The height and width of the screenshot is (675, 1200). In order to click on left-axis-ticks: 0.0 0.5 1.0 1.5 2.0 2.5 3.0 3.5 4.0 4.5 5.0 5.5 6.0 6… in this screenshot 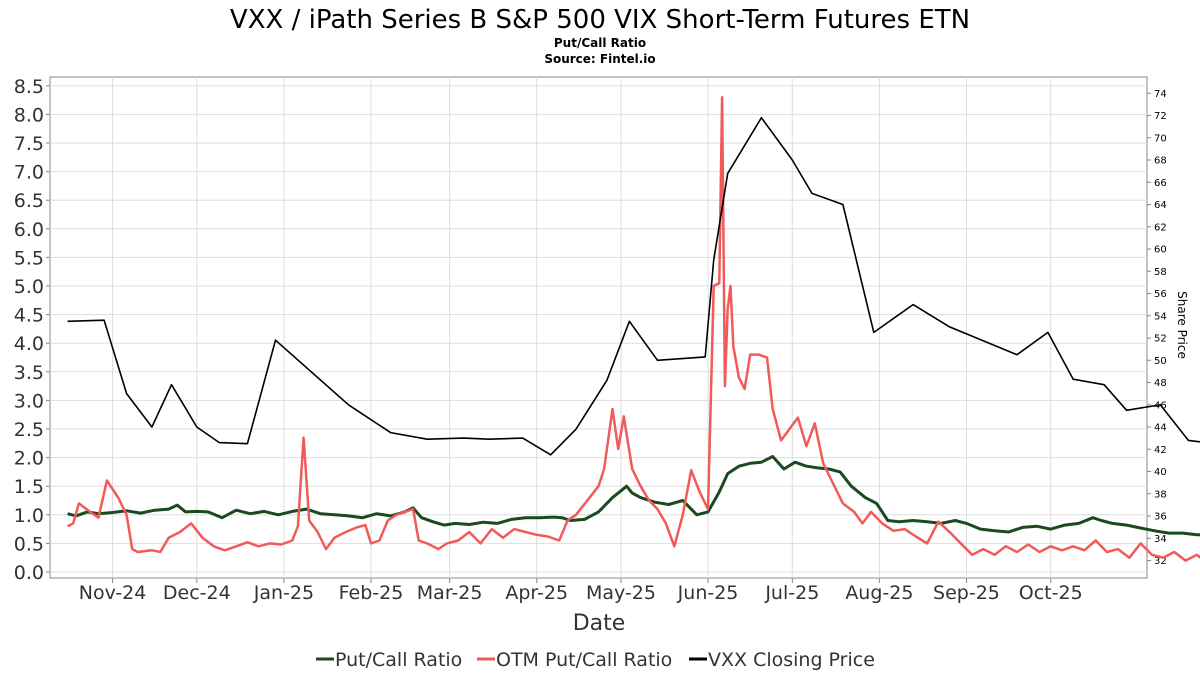, I will do `click(32, 330)`.